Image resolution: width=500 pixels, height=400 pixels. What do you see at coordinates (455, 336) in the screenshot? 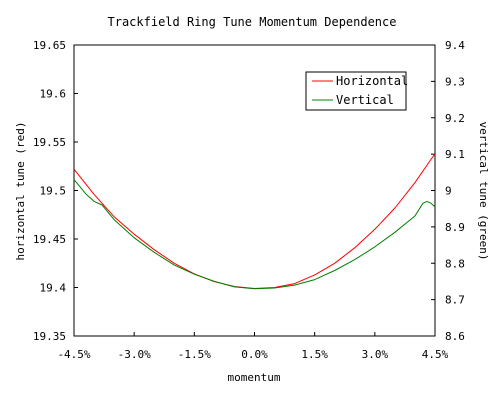
I see `right-y-tick-label: 8.6` at bounding box center [455, 336].